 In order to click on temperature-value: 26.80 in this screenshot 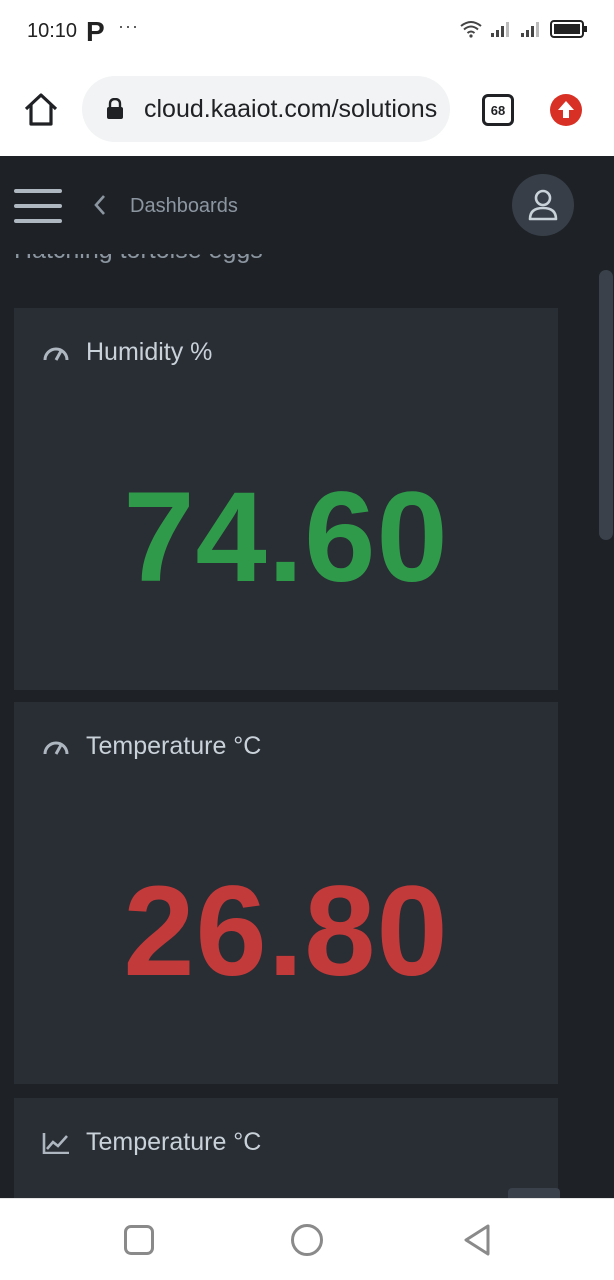, I will do `click(286, 931)`.